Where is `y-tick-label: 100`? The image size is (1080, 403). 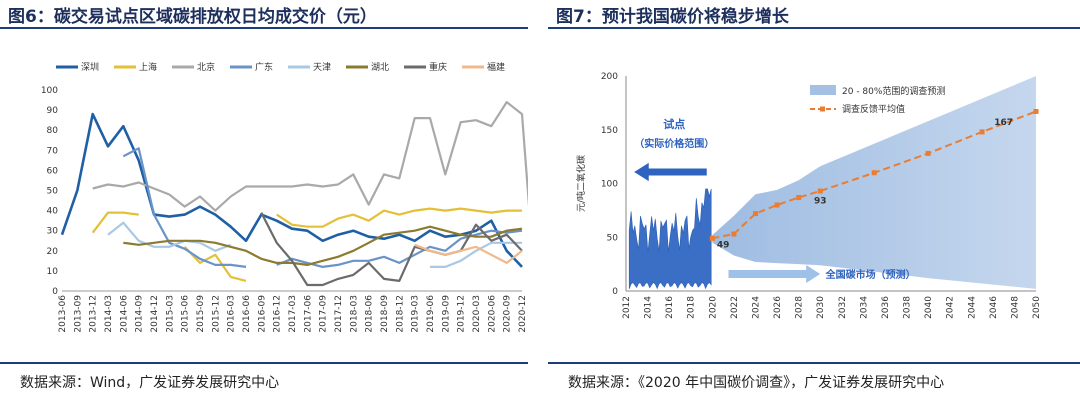 y-tick-label: 100 is located at coordinates (609, 185).